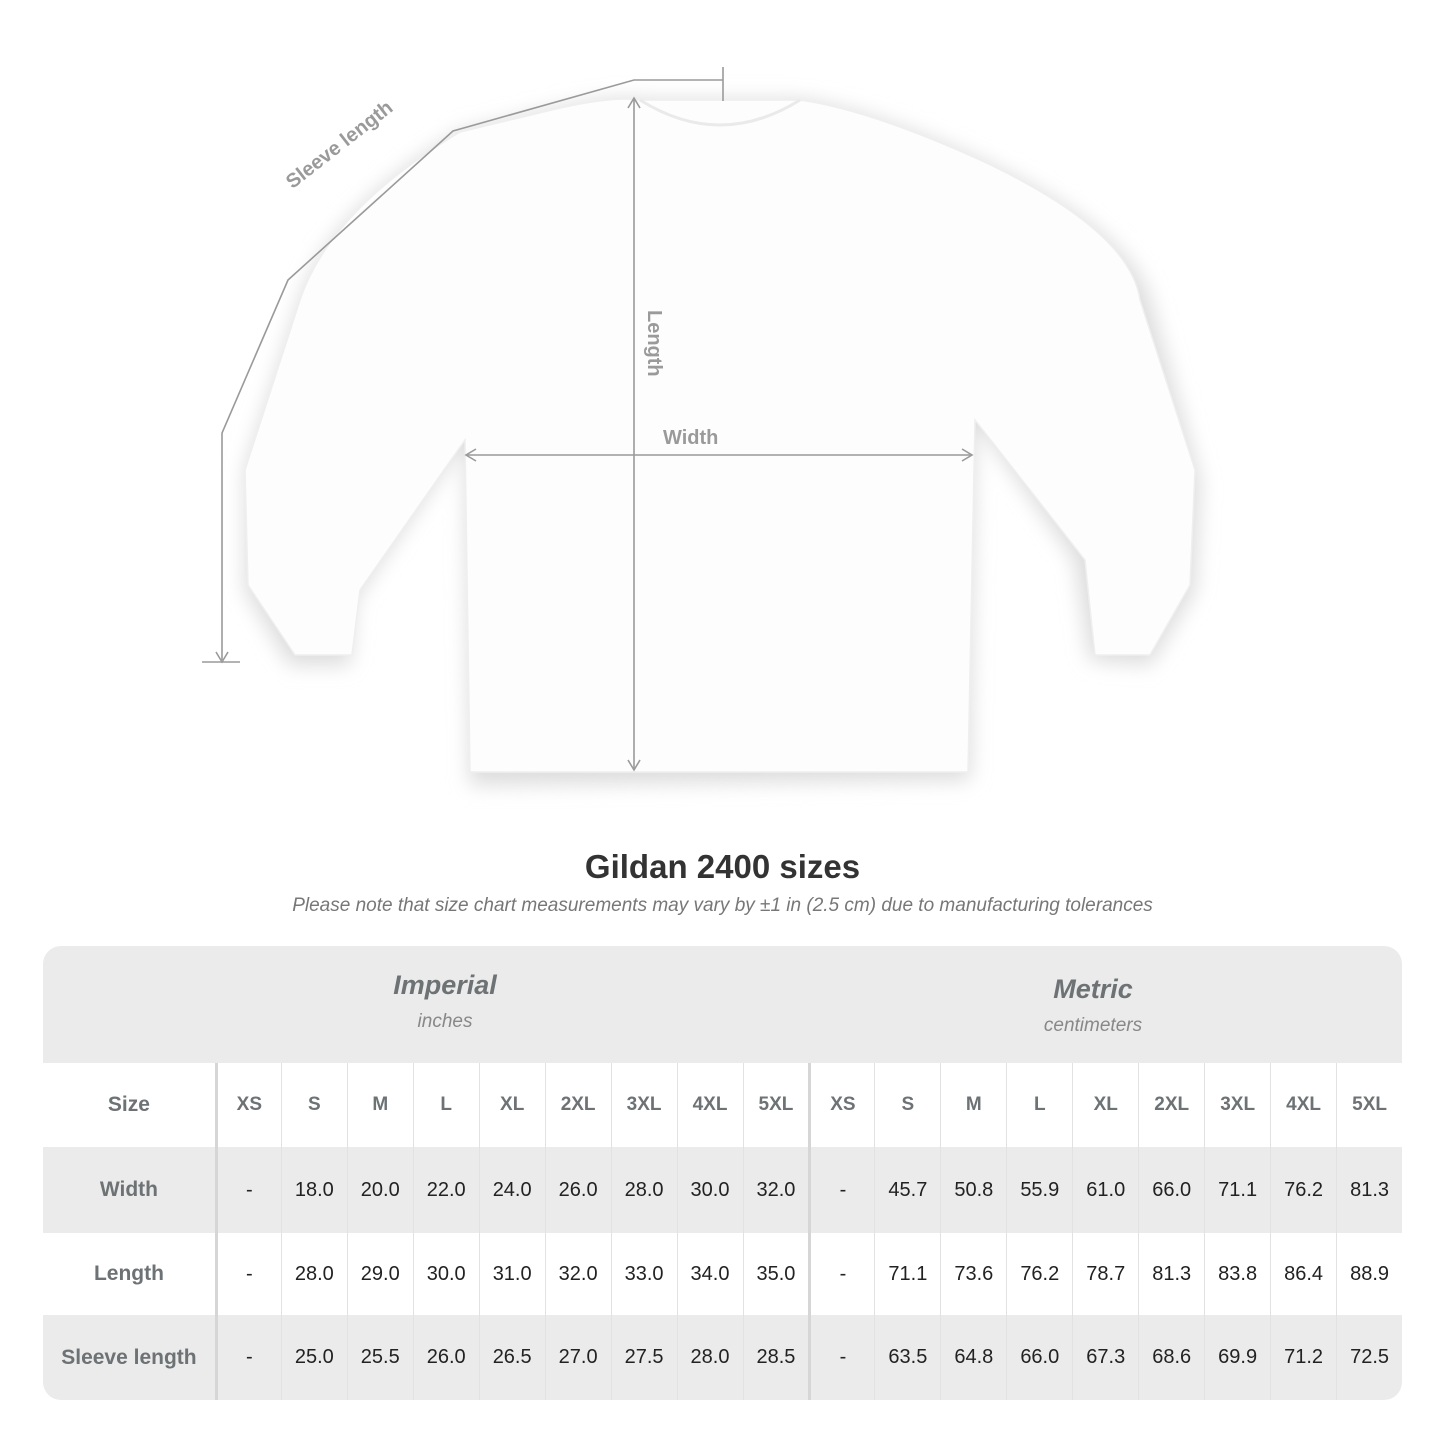  I want to click on imperial-value-cell: 26.5, so click(511, 1357).